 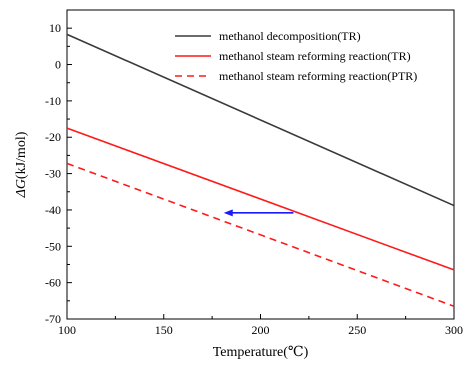 I want to click on y-axis-label-symbol: ΔG, so click(x=21, y=188).